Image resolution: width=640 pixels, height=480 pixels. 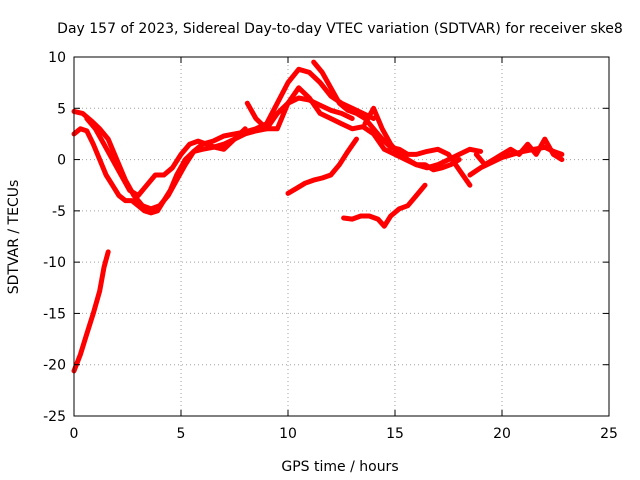 What do you see at coordinates (181, 434) in the screenshot?
I see `x-tick-label: 5` at bounding box center [181, 434].